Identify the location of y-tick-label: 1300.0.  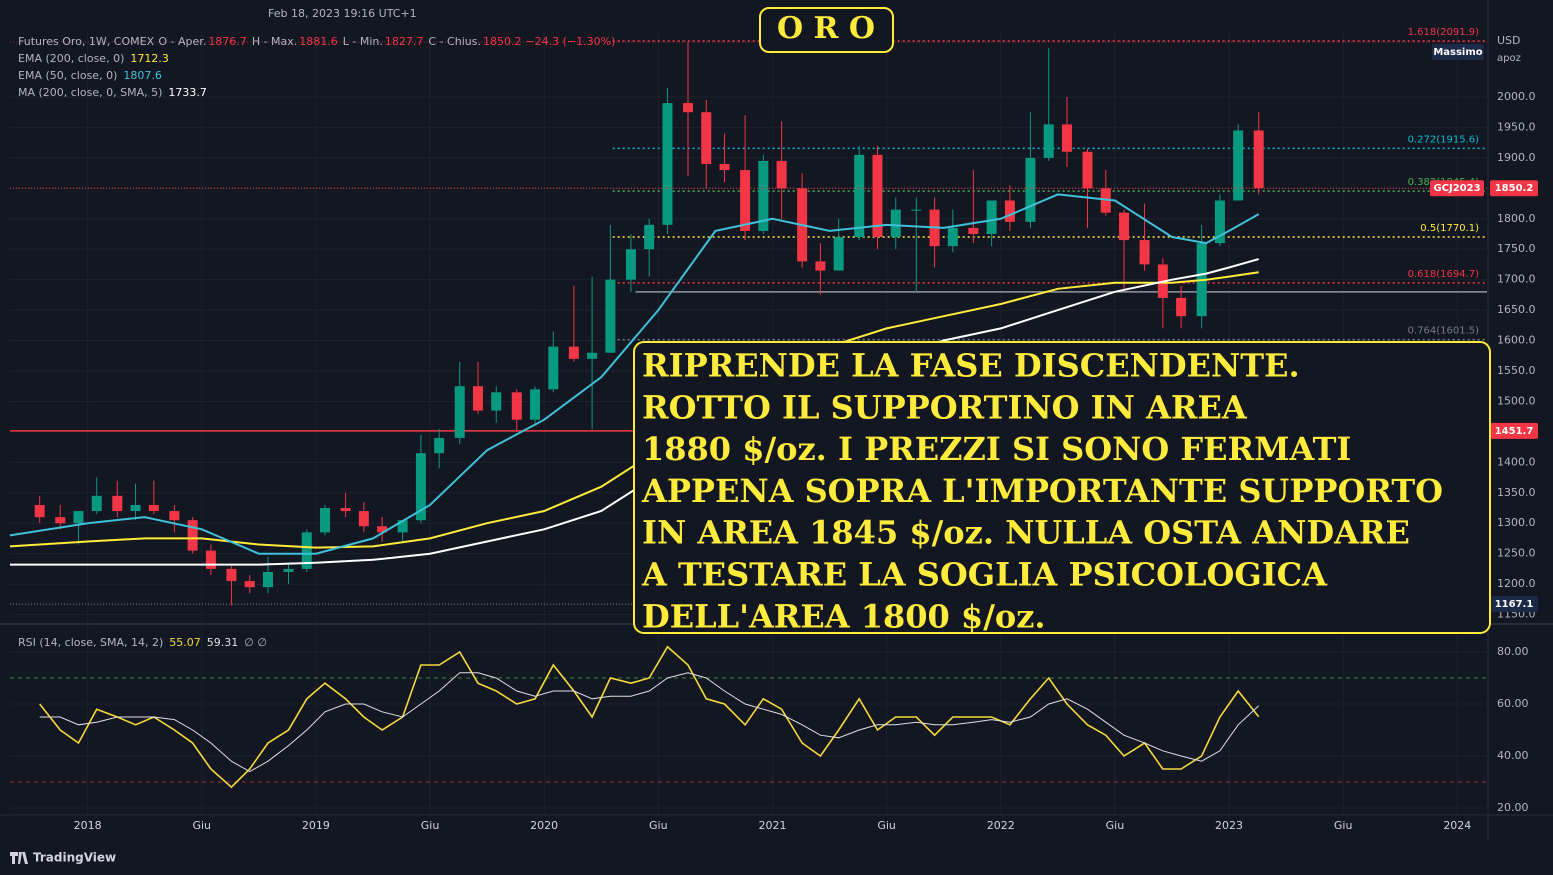
(1516, 522).